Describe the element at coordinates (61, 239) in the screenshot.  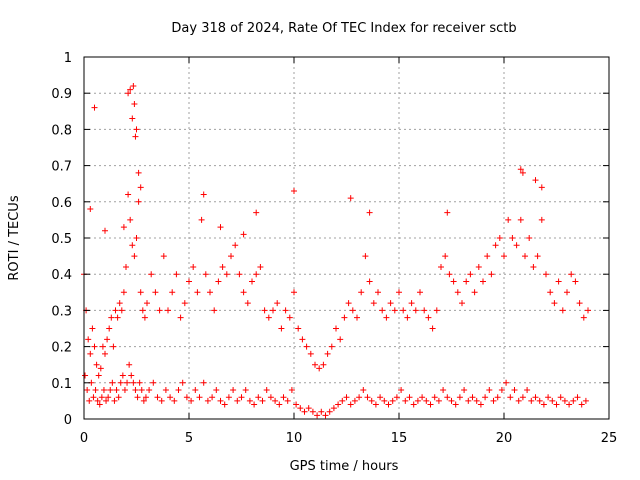
I see `y-tick-label: 0.5` at that location.